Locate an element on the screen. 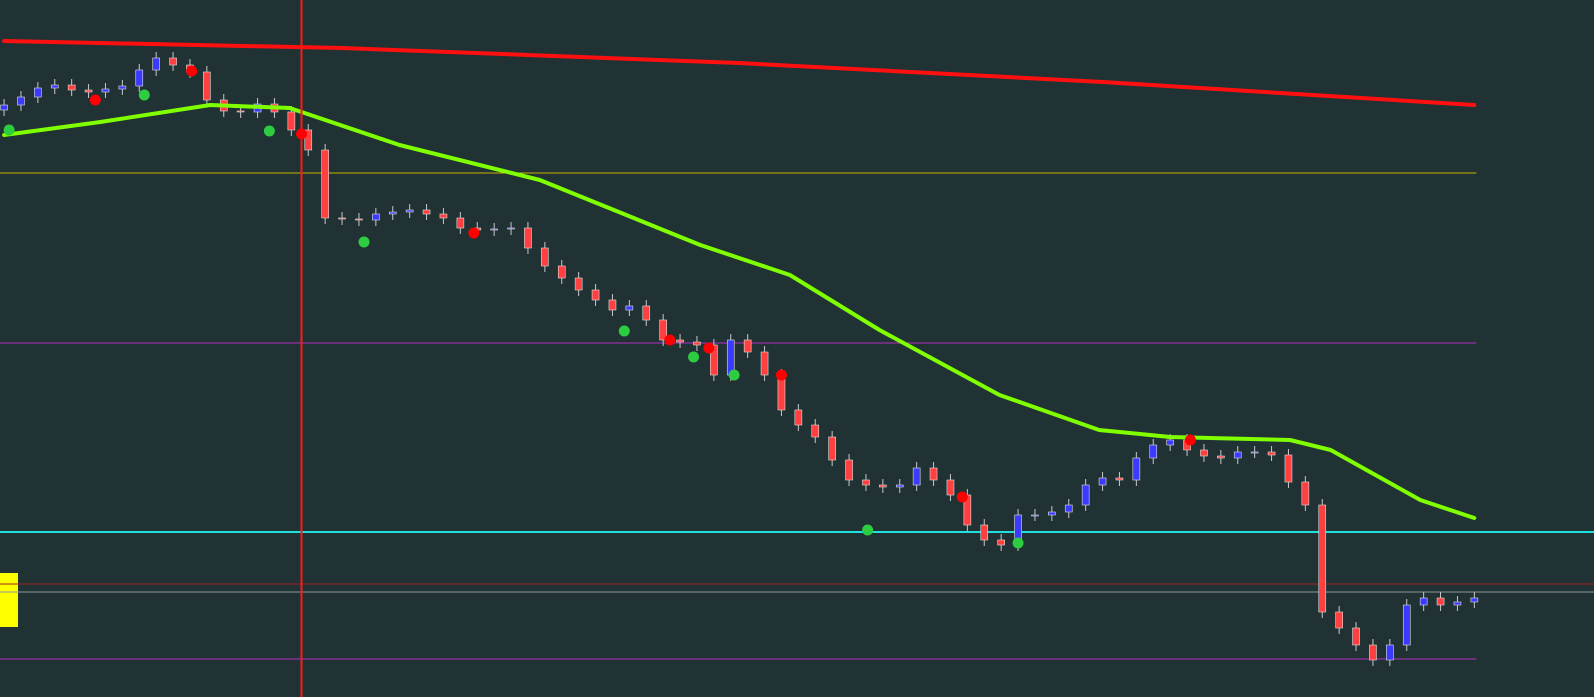 The image size is (1594, 697). moving-average is located at coordinates (739, 73).